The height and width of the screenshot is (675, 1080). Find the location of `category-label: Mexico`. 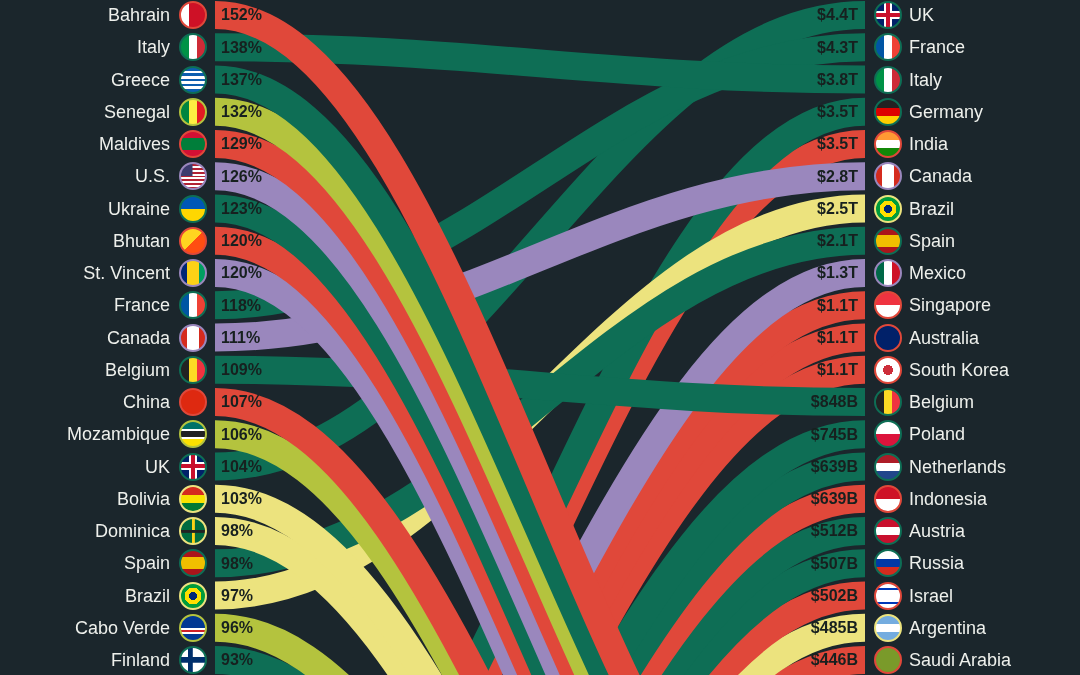

category-label: Mexico is located at coordinates (938, 273).